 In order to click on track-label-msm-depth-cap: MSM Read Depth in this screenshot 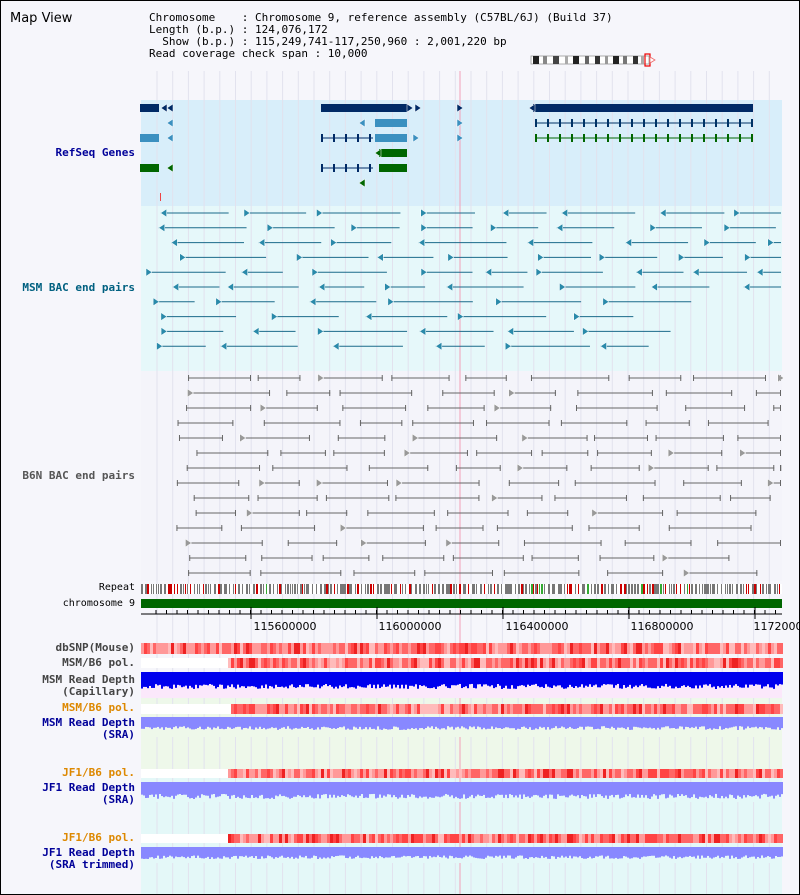, I will do `click(88, 679)`.